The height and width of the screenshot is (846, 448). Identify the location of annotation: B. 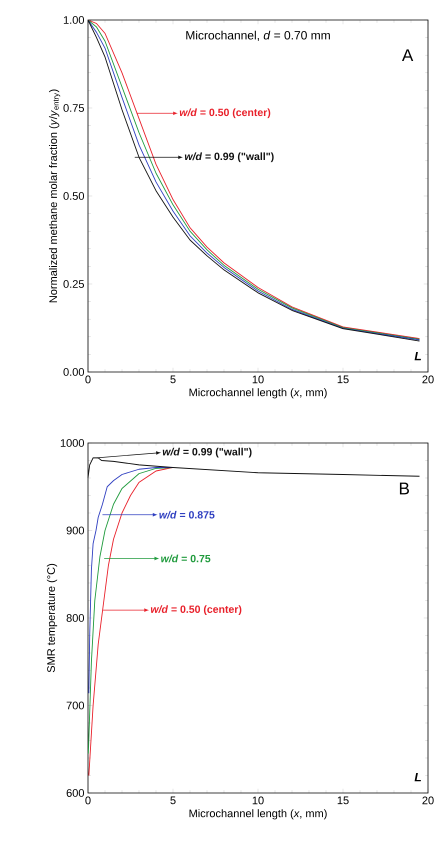
(404, 488).